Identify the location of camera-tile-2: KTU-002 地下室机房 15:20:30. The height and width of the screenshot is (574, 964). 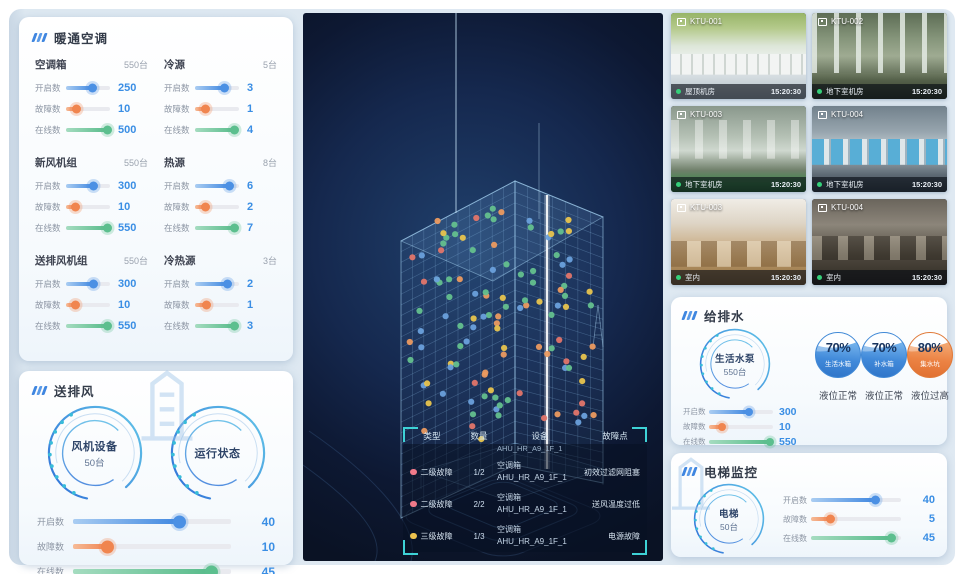
(879, 56).